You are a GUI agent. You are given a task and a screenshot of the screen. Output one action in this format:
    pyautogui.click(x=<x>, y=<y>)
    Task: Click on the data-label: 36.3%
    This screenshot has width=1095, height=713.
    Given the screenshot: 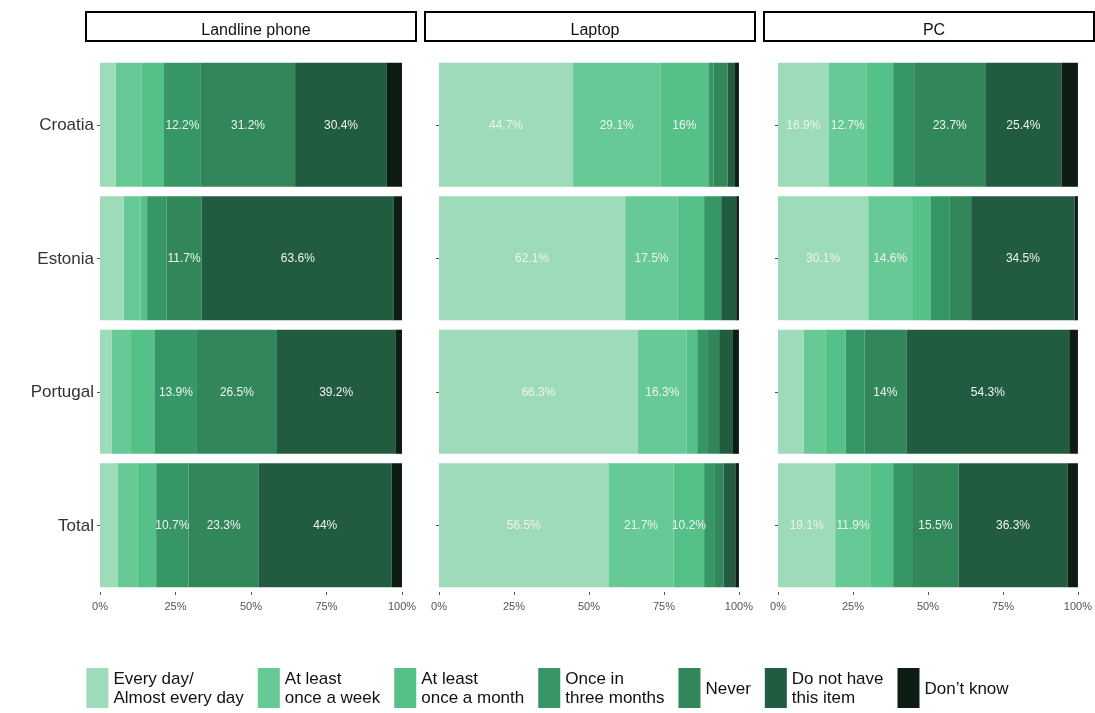 What is the action you would take?
    pyautogui.click(x=1013, y=525)
    